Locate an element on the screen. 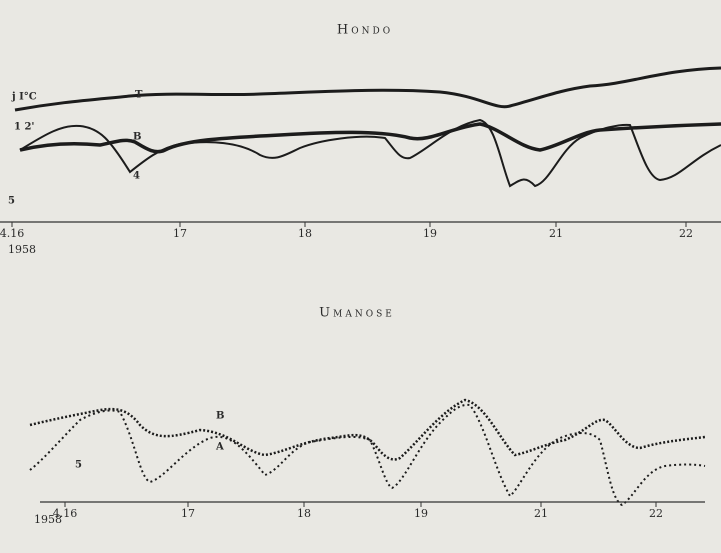 Image resolution: width=721 pixels, height=553 pixels. curve-label: T is located at coordinates (139, 95).